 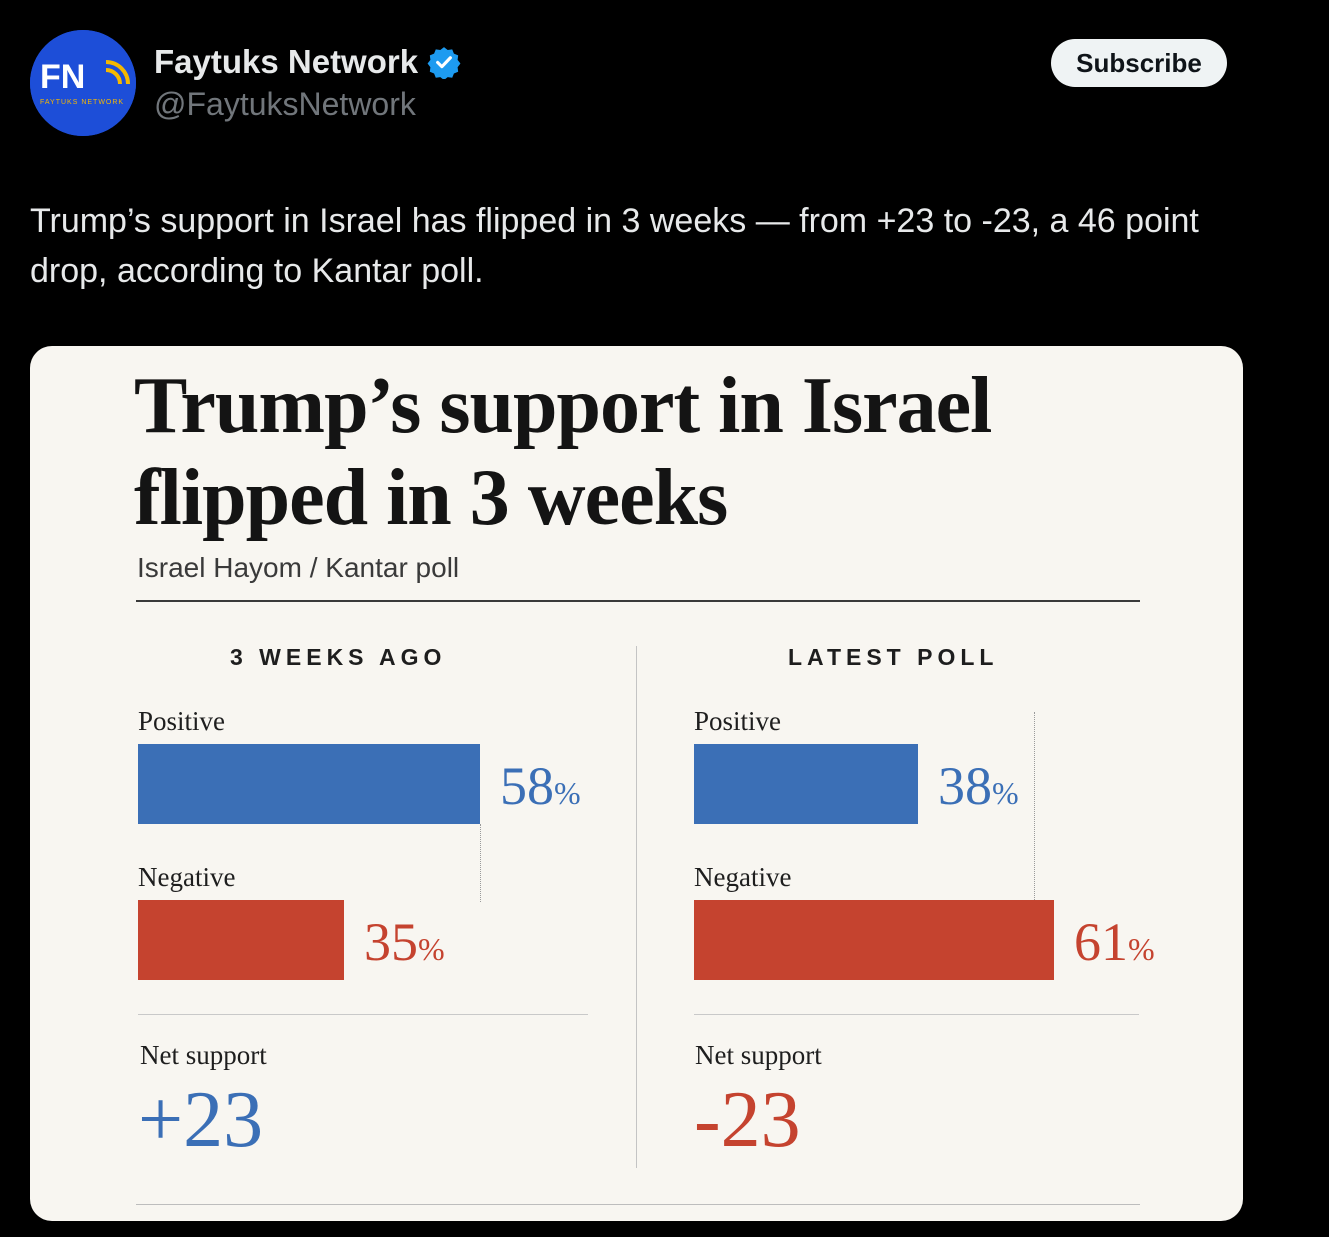 I want to click on card-title-line-2: flipped in 3 weeks, so click(x=431, y=498).